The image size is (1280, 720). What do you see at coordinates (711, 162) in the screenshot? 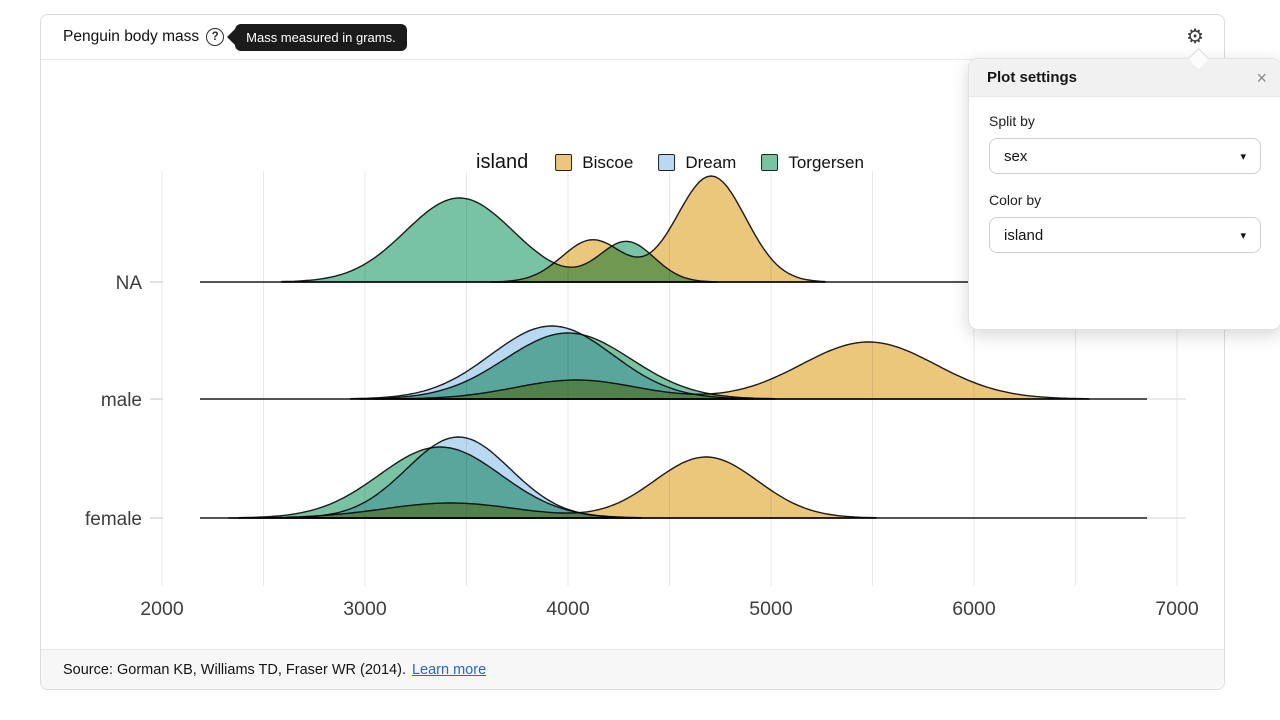
I see `legend-label: Dream` at bounding box center [711, 162].